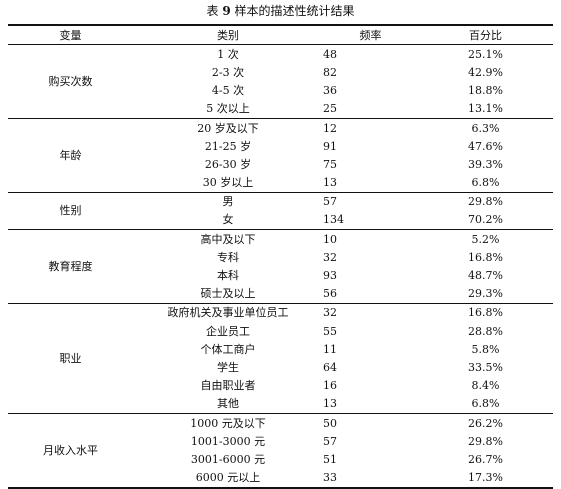  What do you see at coordinates (228, 239) in the screenshot?
I see `category-cell: 高中及以下` at bounding box center [228, 239].